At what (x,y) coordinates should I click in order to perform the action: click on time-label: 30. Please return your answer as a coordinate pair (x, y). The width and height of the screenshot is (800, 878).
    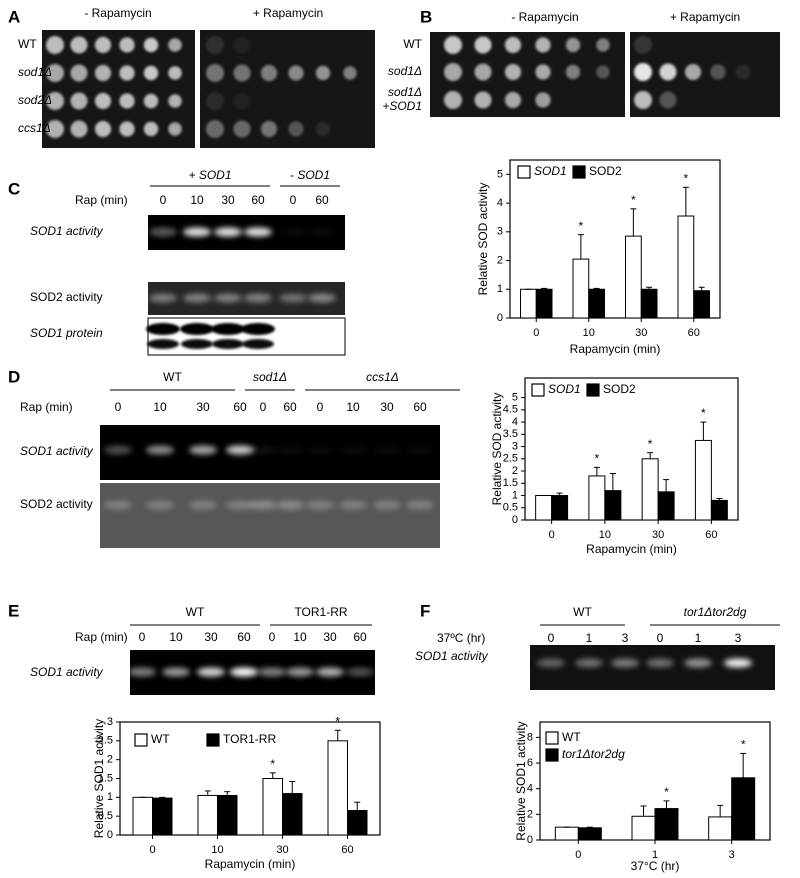
    Looking at the image, I should click on (330, 637).